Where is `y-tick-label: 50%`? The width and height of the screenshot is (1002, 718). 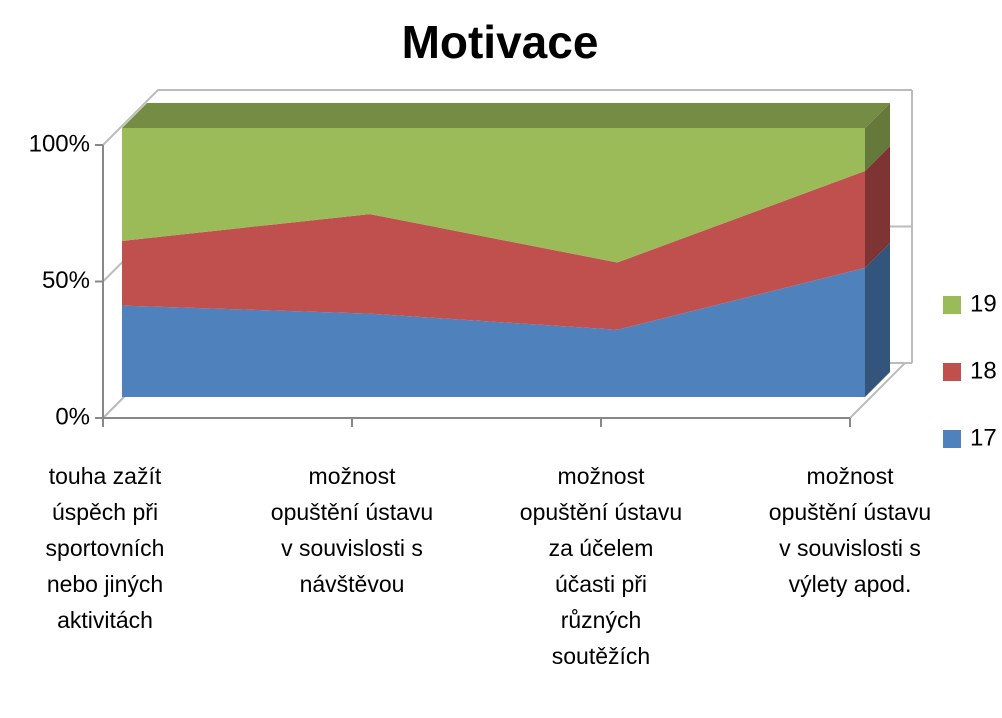
y-tick-label: 50% is located at coordinates (66, 280).